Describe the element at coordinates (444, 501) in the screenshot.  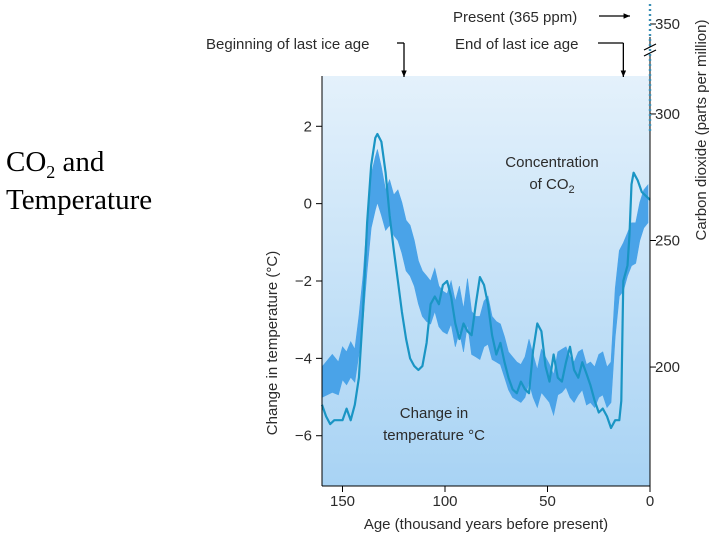
I see `x-tick-label: 100` at that location.